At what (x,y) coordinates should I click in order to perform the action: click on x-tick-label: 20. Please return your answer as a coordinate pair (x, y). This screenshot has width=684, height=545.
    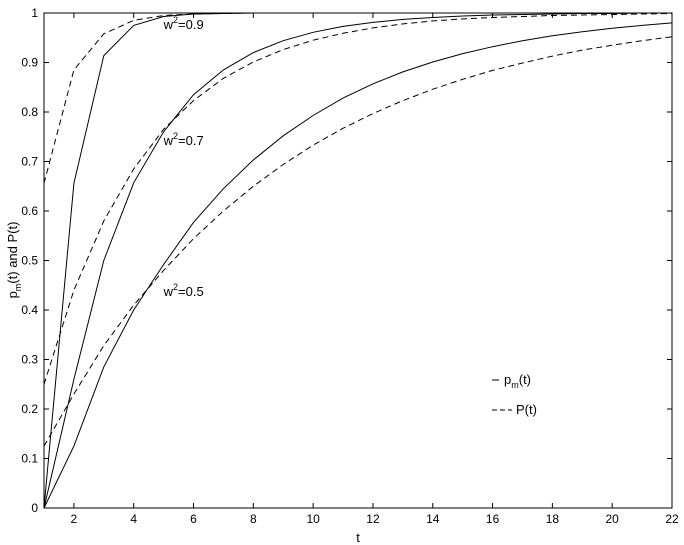
    Looking at the image, I should click on (613, 519).